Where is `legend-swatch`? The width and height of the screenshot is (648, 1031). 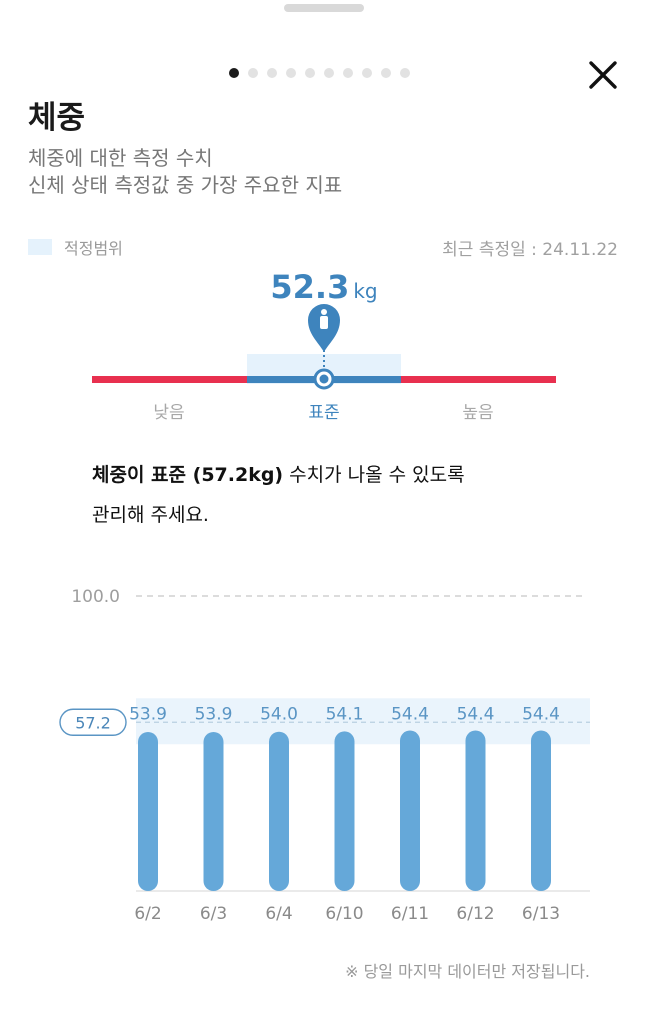 legend-swatch is located at coordinates (40, 247).